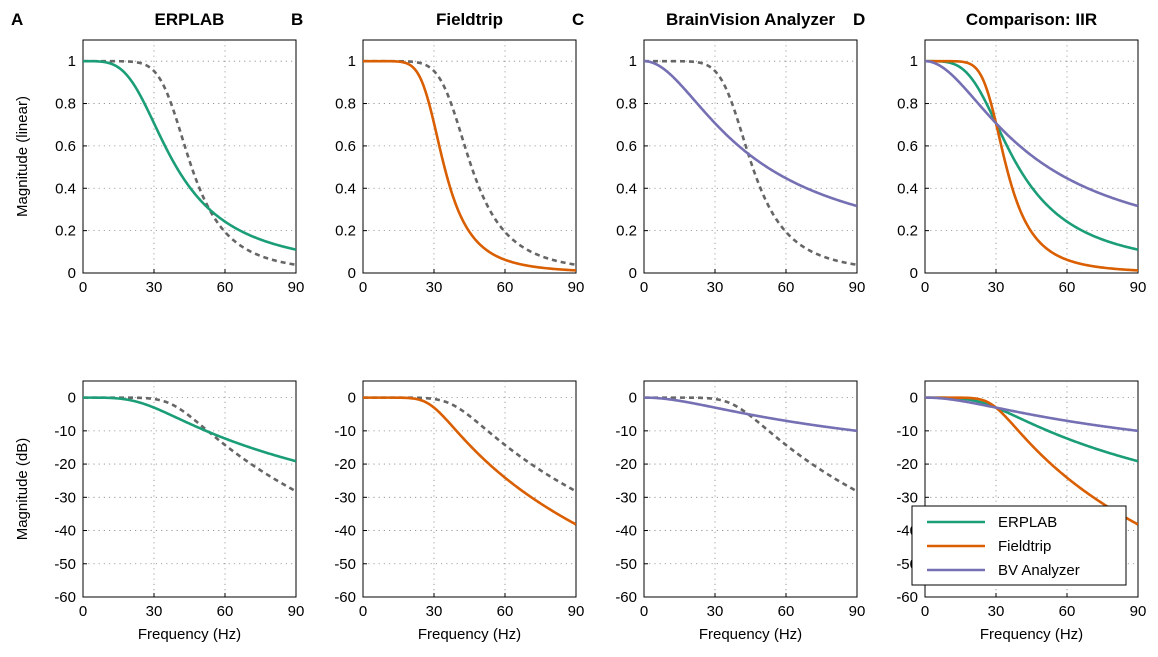  What do you see at coordinates (469, 165) in the screenshot?
I see `series-line-fieldtrip` at bounding box center [469, 165].